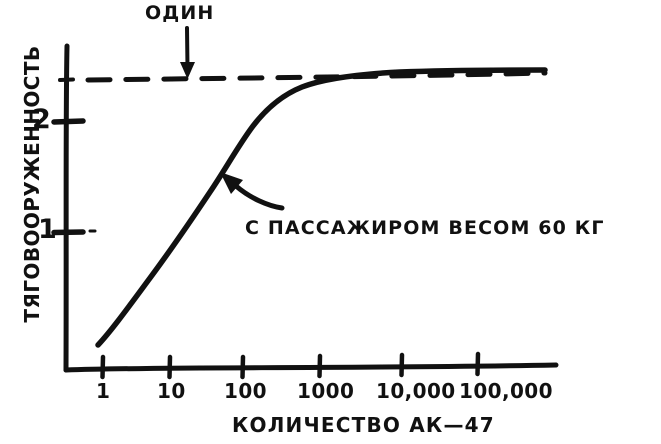 Image resolution: width=661 pixels, height=444 pixels. What do you see at coordinates (171, 391) in the screenshot?
I see `x-tick-label-10: 10` at bounding box center [171, 391].